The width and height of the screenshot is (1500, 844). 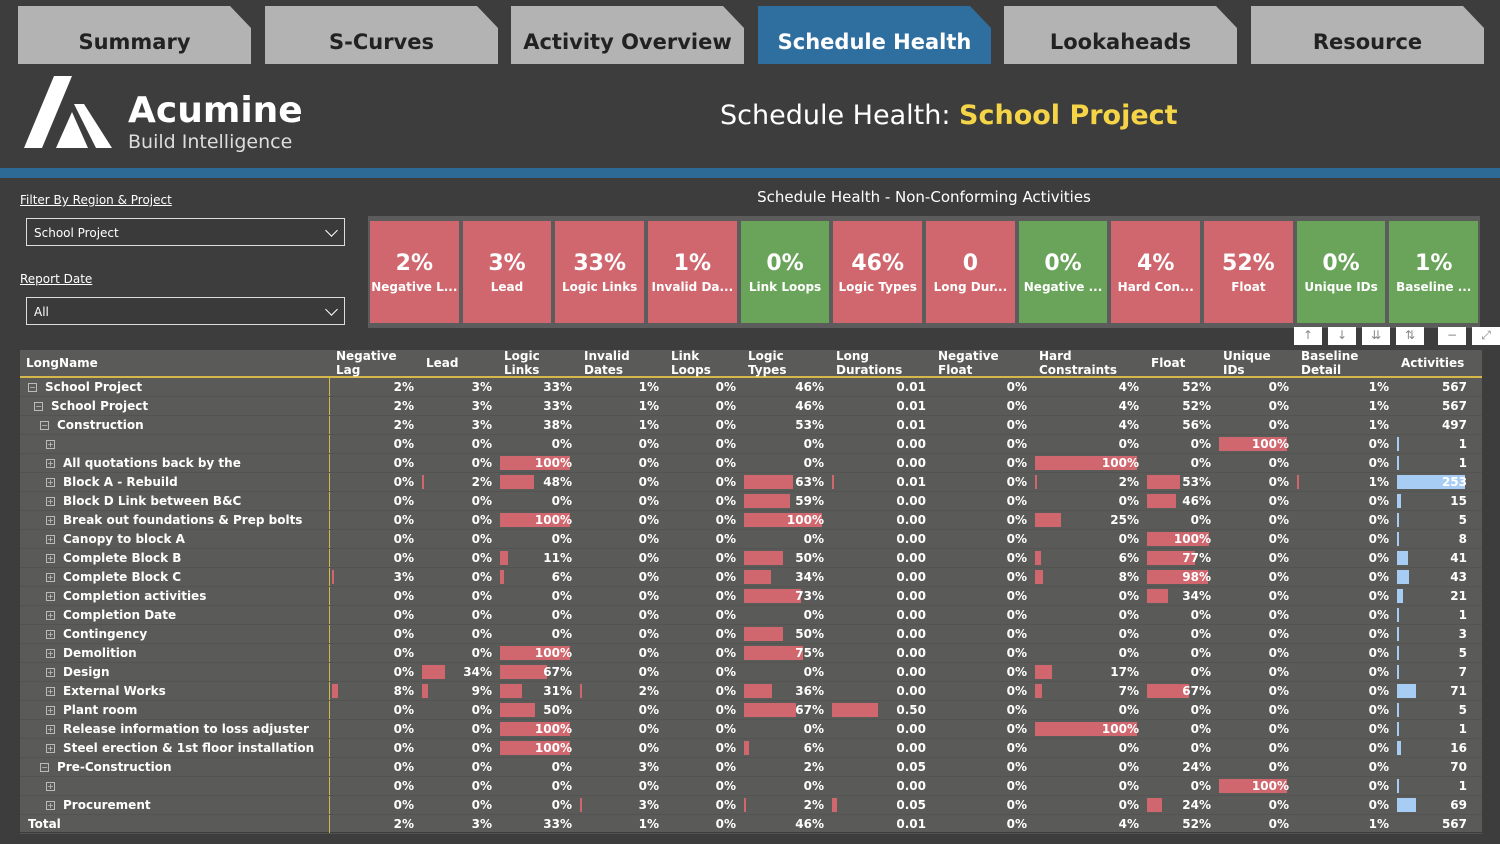 What do you see at coordinates (1308, 336) in the screenshot?
I see `arrow-up-icon: ↑` at bounding box center [1308, 336].